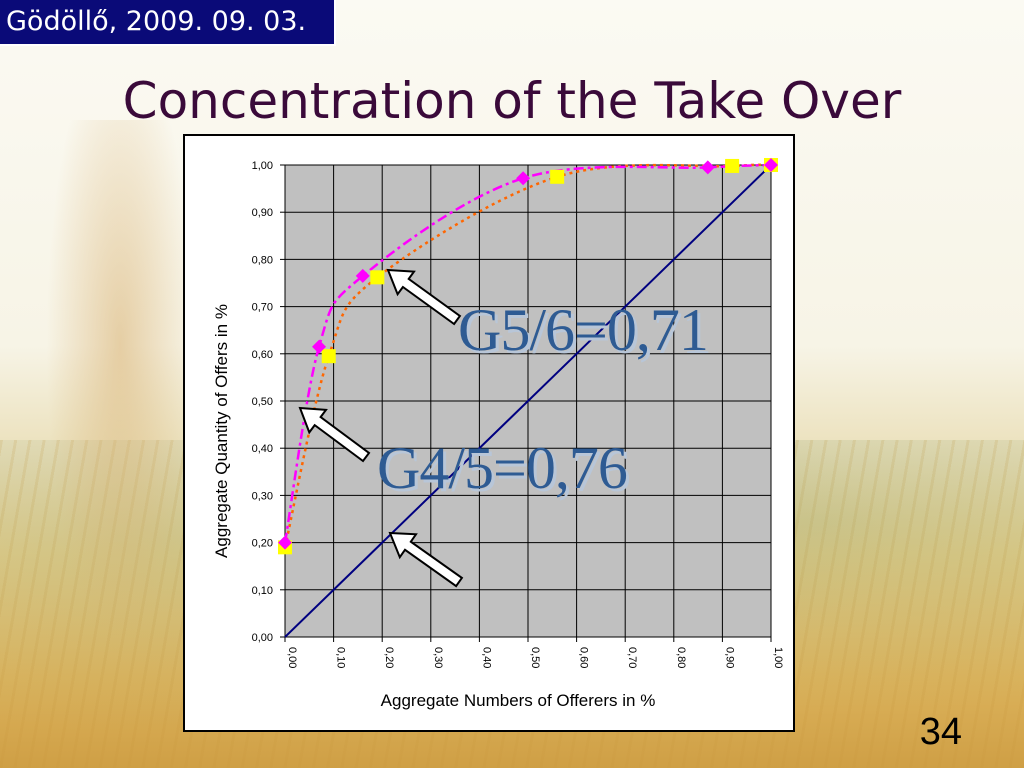 This screenshot has height=768, width=1024. Describe the element at coordinates (292, 657) in the screenshot. I see `x-tick-label: 0,00` at that location.